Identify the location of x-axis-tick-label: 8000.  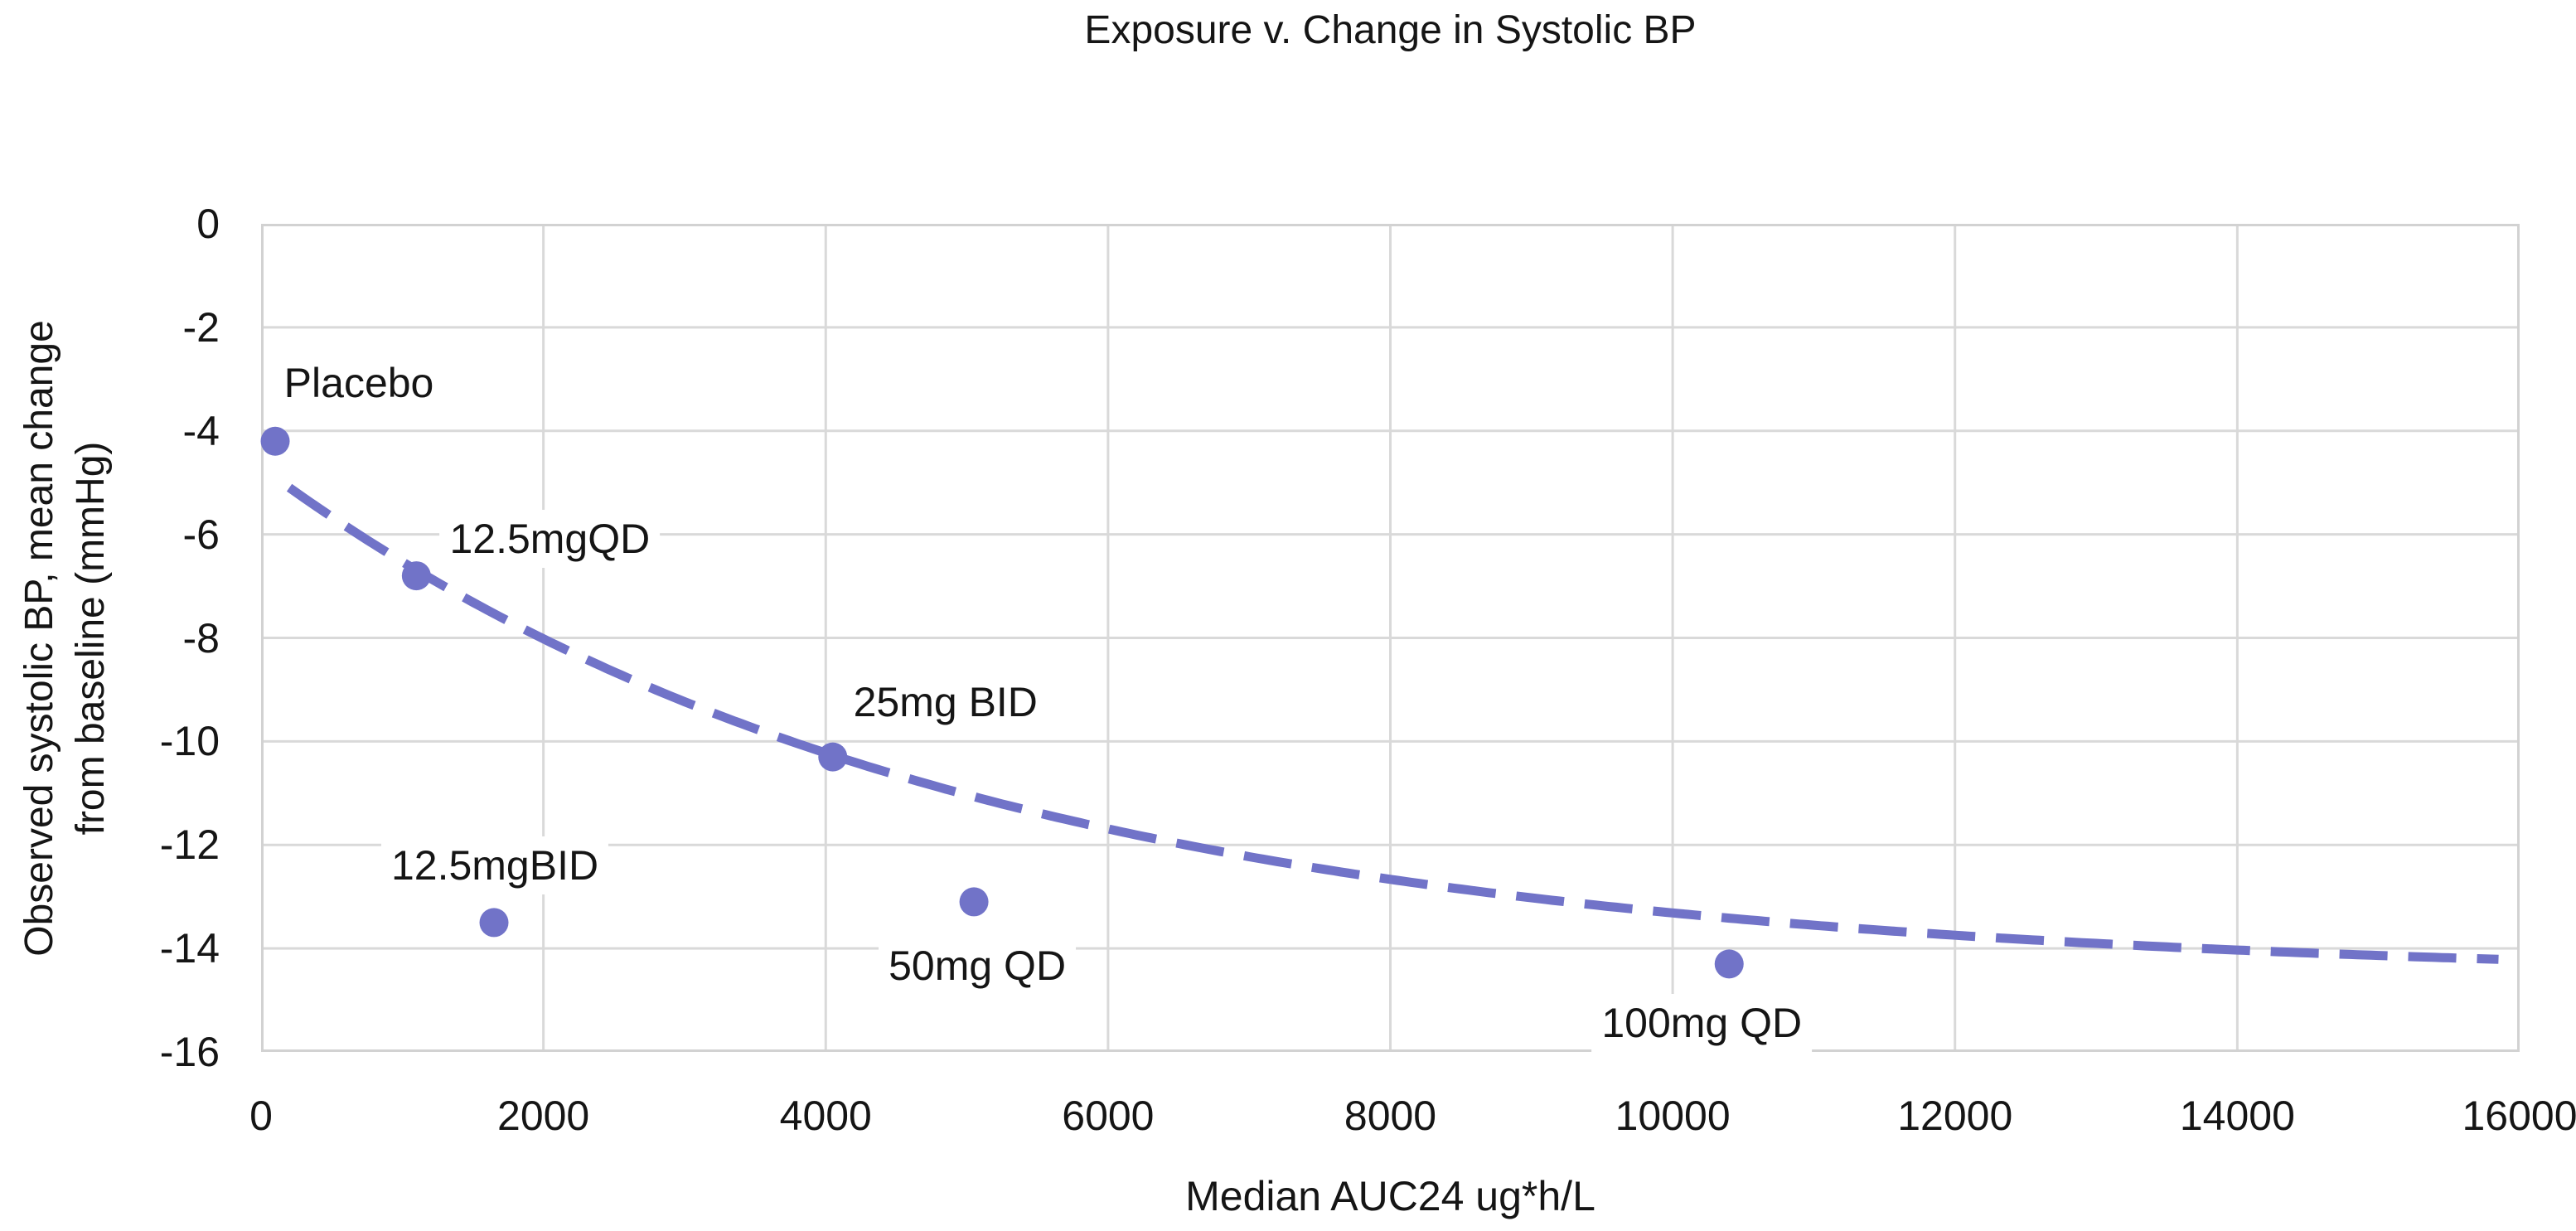
(1390, 1116).